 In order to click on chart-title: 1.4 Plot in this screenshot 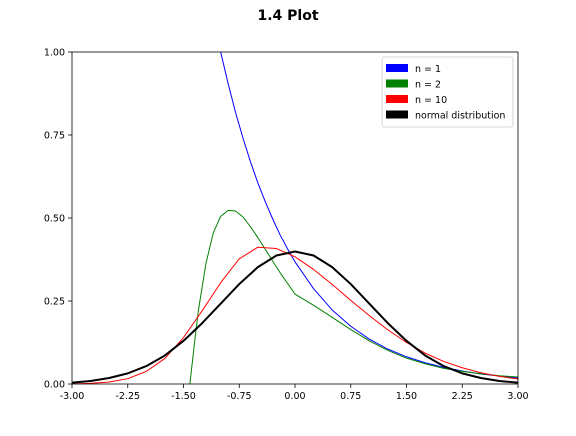, I will do `click(287, 16)`.